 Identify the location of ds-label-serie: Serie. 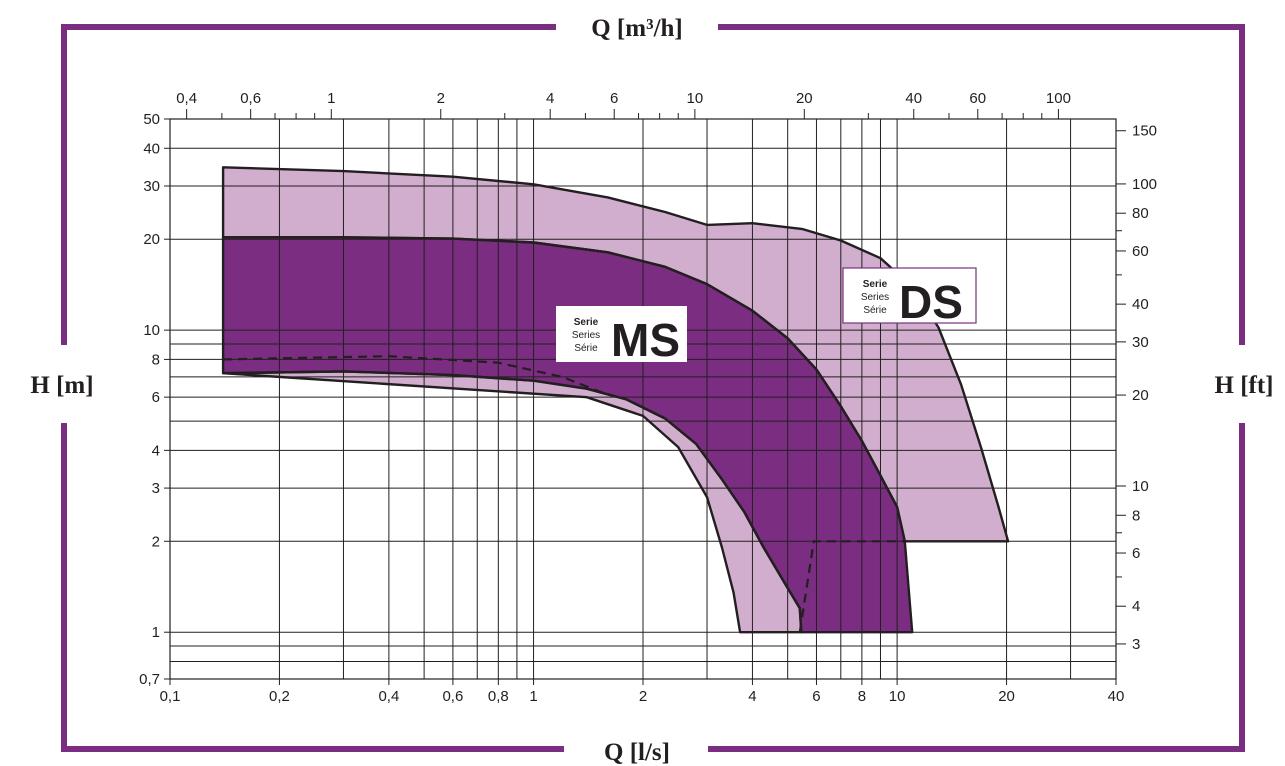
(875, 284).